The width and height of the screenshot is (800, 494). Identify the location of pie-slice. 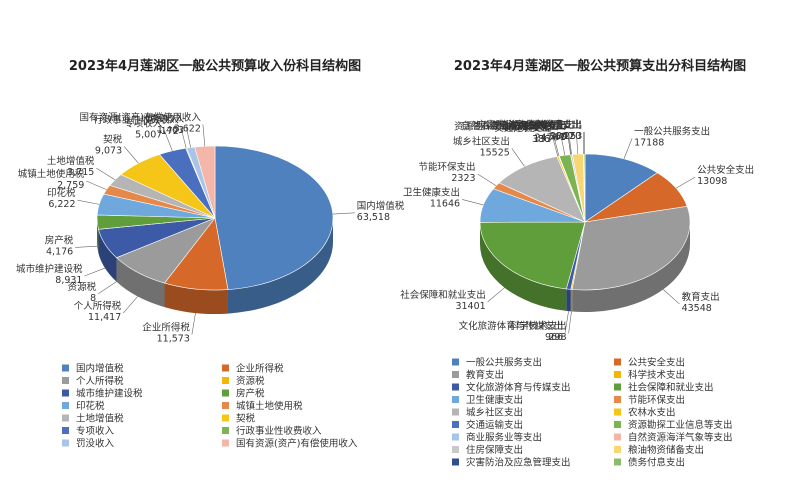
(542, 189).